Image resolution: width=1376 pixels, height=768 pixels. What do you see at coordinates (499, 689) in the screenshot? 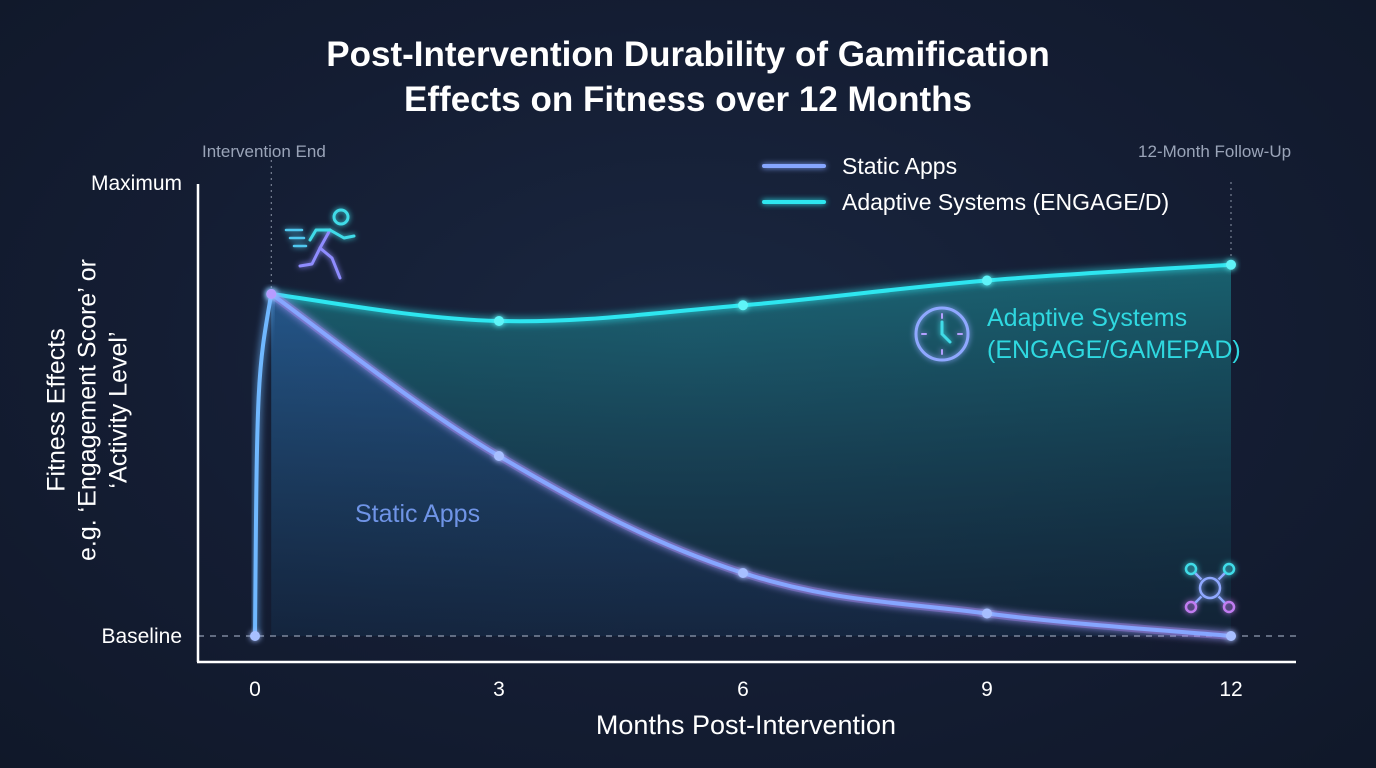
I see `x-tick-3: 3` at bounding box center [499, 689].